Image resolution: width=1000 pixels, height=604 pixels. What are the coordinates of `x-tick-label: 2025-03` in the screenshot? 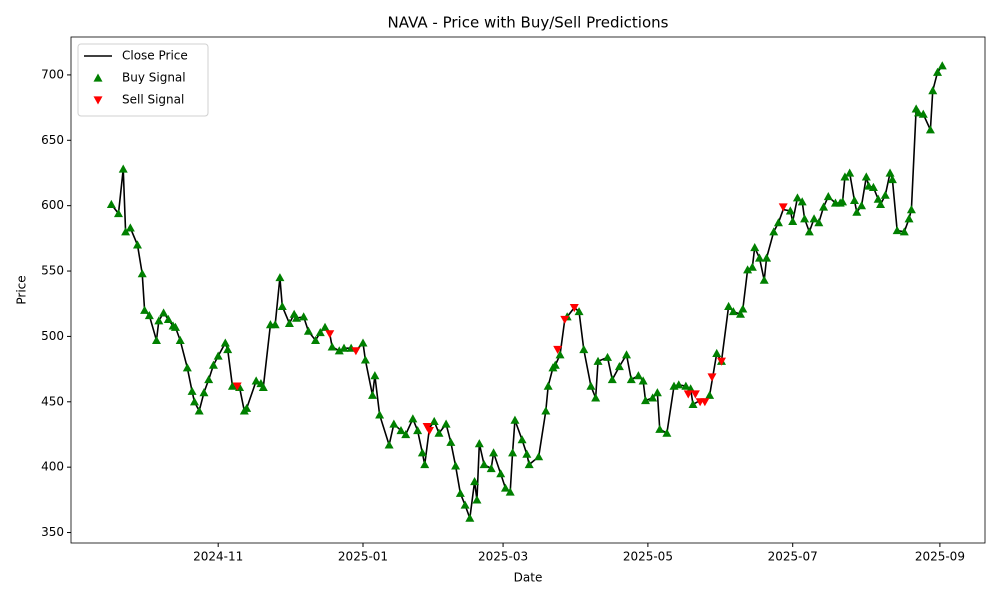 It's located at (503, 557).